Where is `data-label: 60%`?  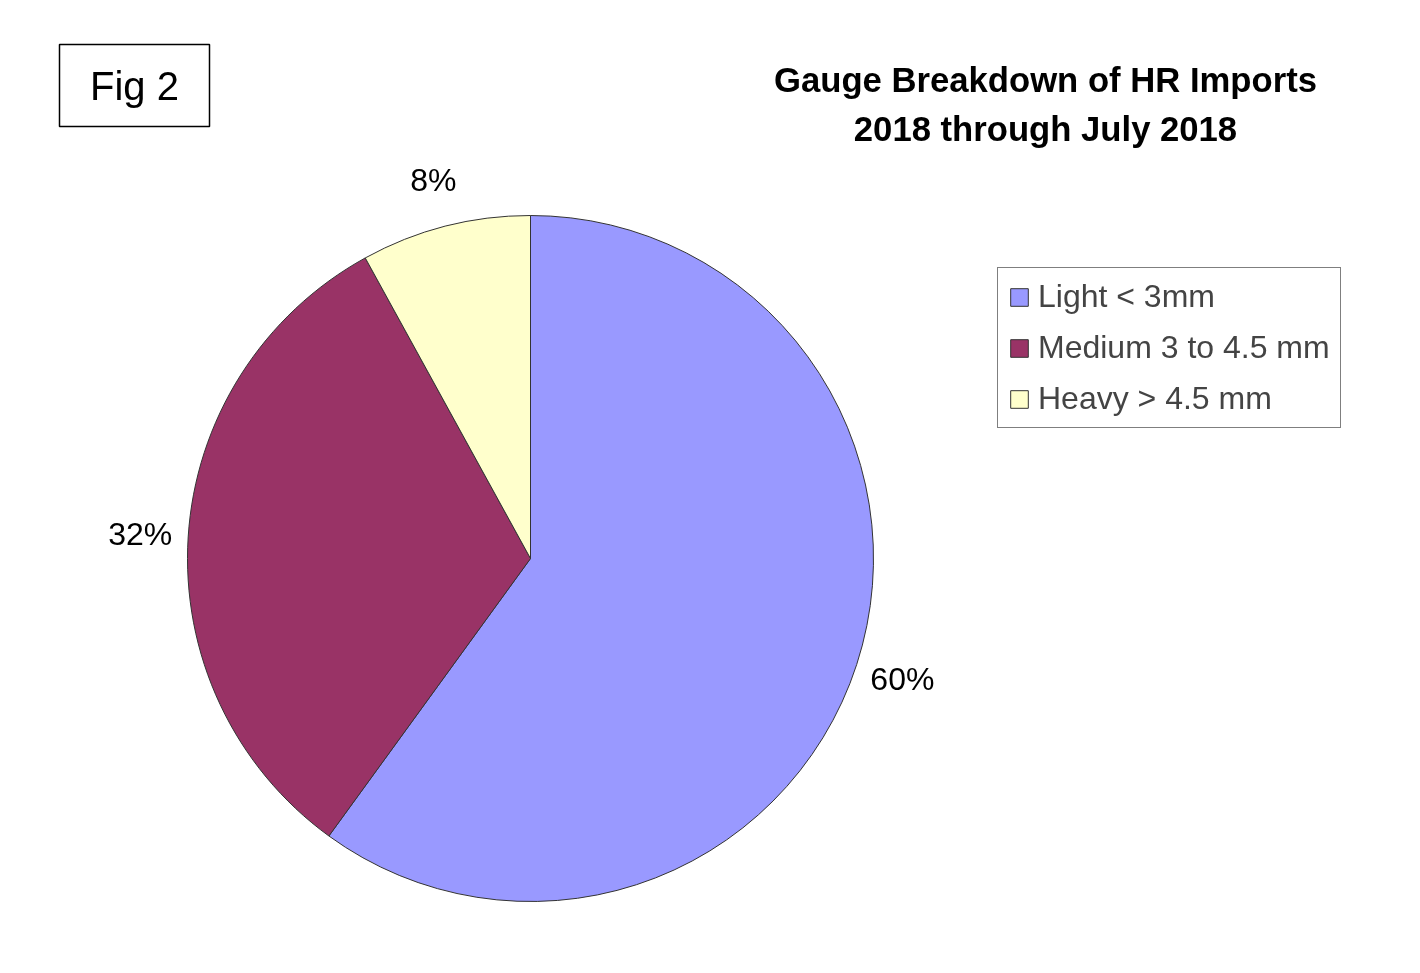 data-label: 60% is located at coordinates (902, 679).